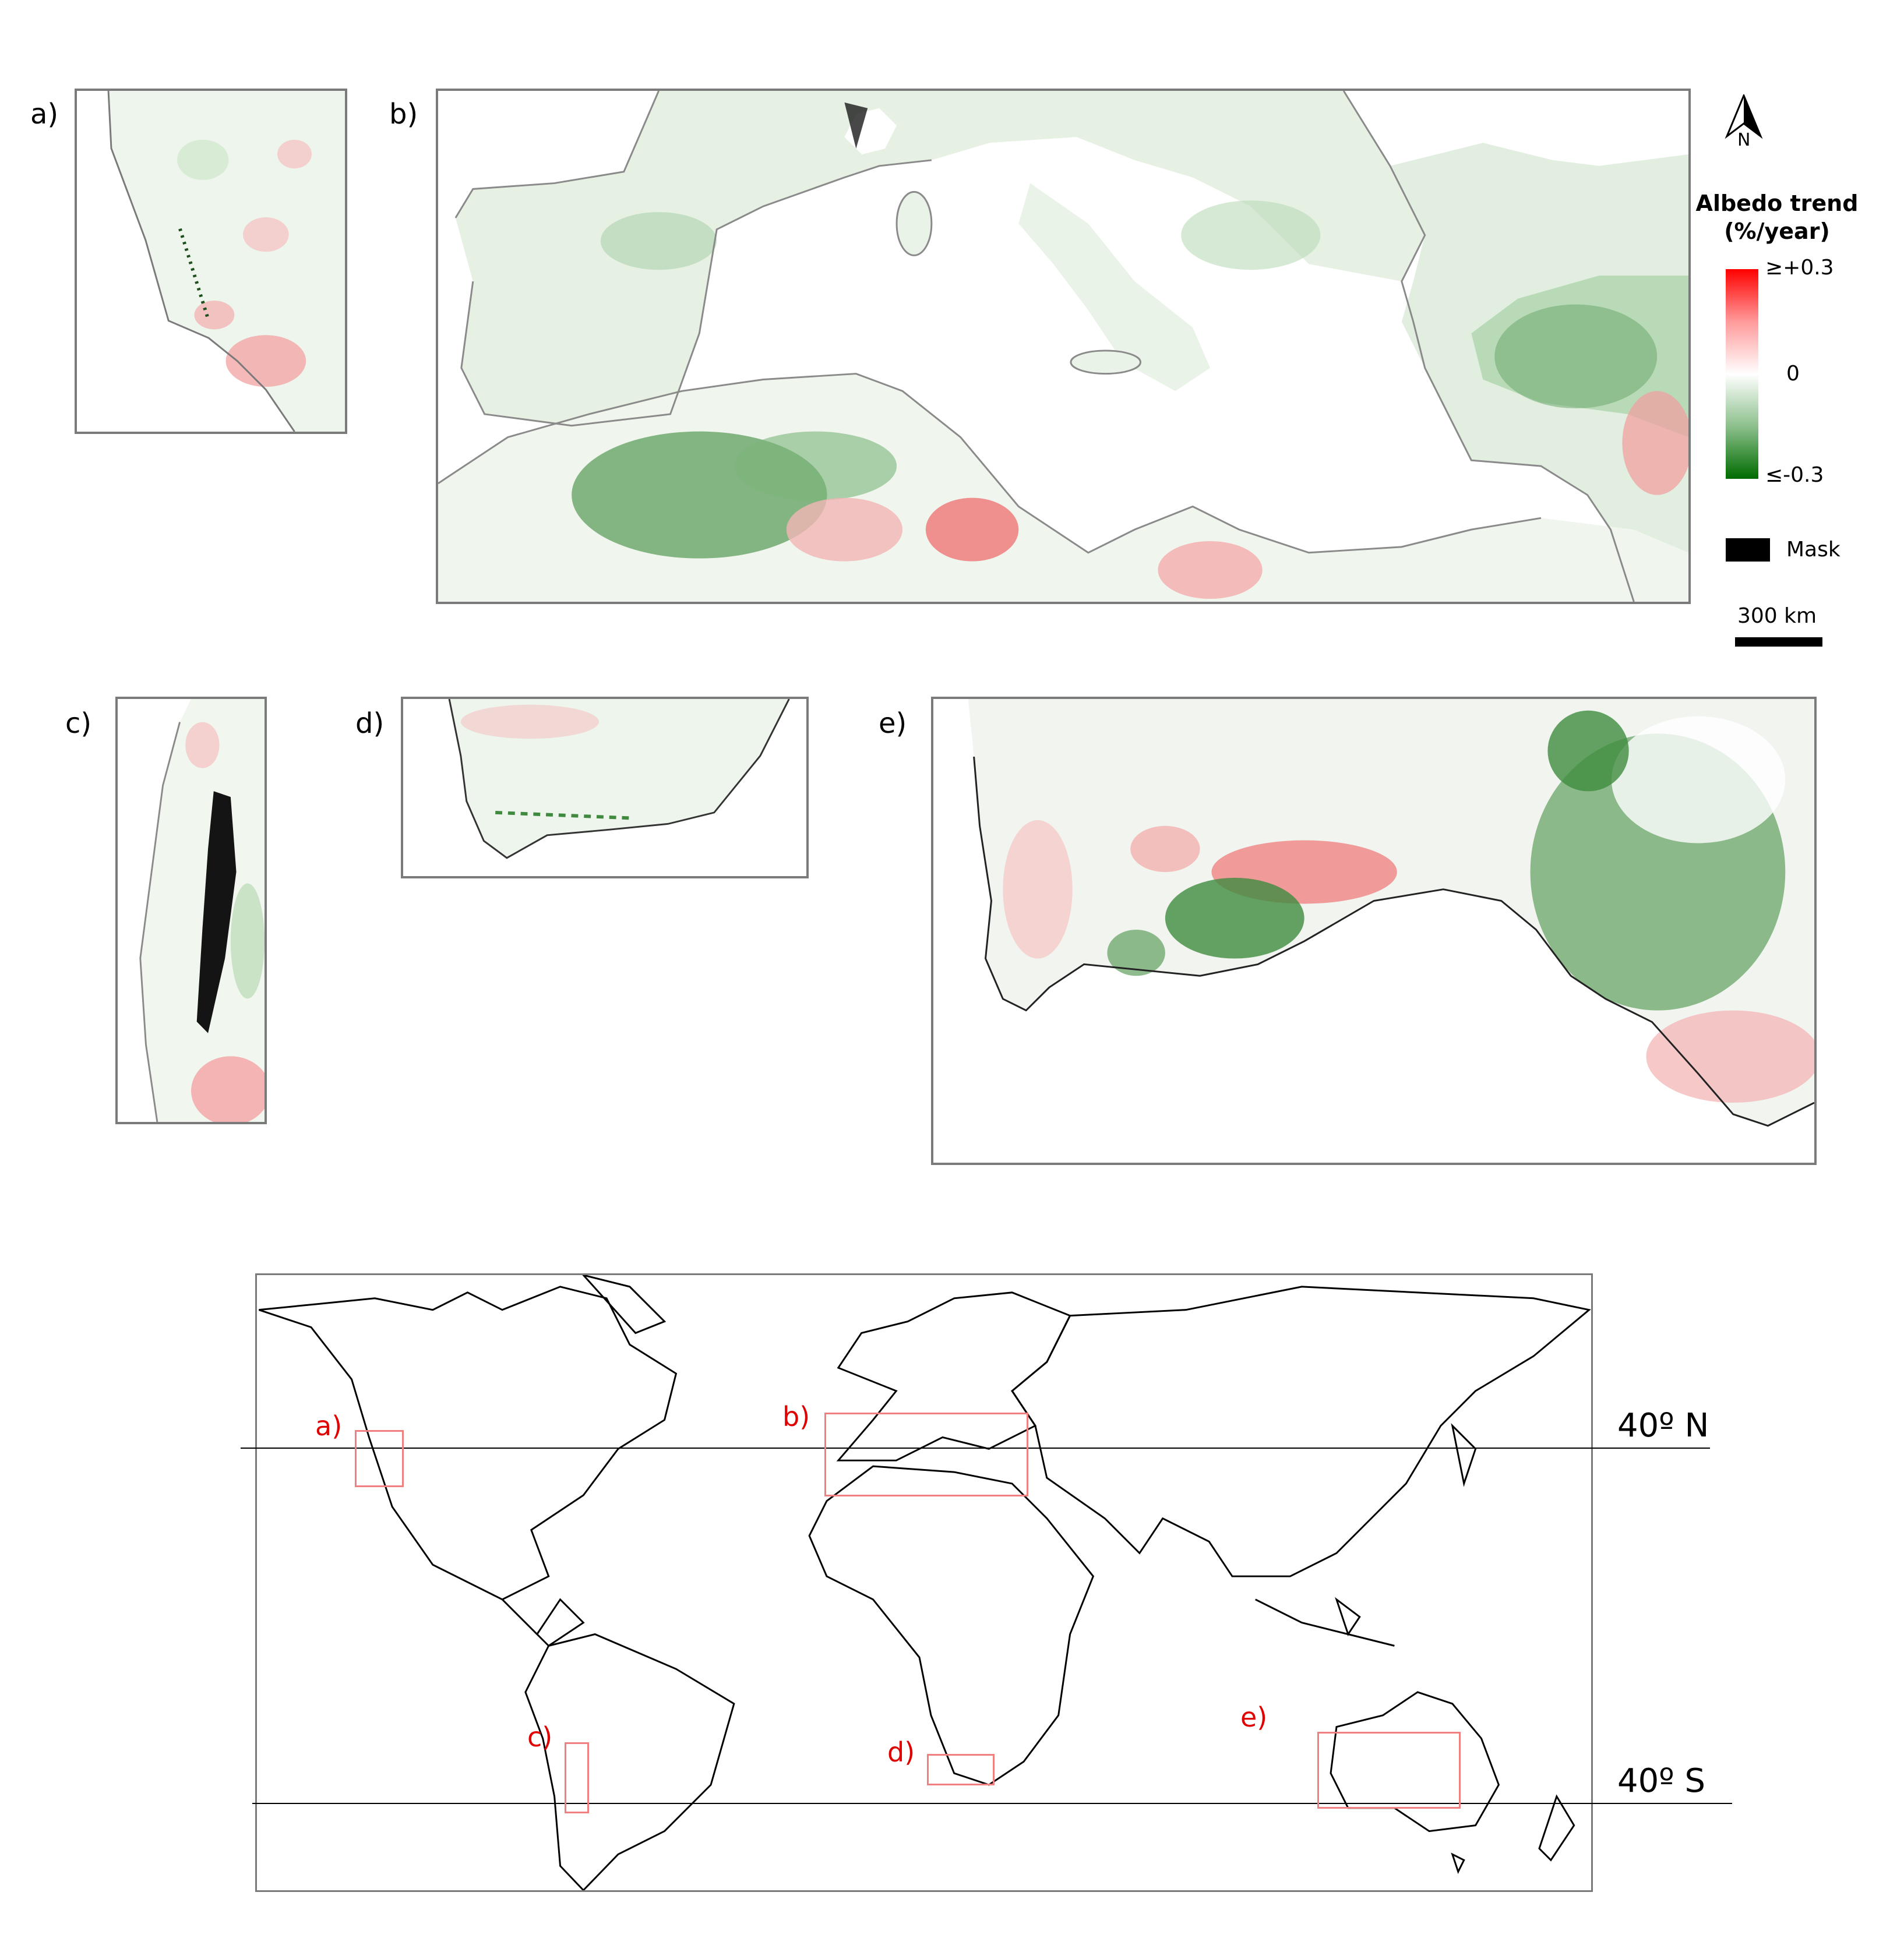 The image size is (1904, 1938). What do you see at coordinates (1748, 550) in the screenshot?
I see `mask-swatch` at bounding box center [1748, 550].